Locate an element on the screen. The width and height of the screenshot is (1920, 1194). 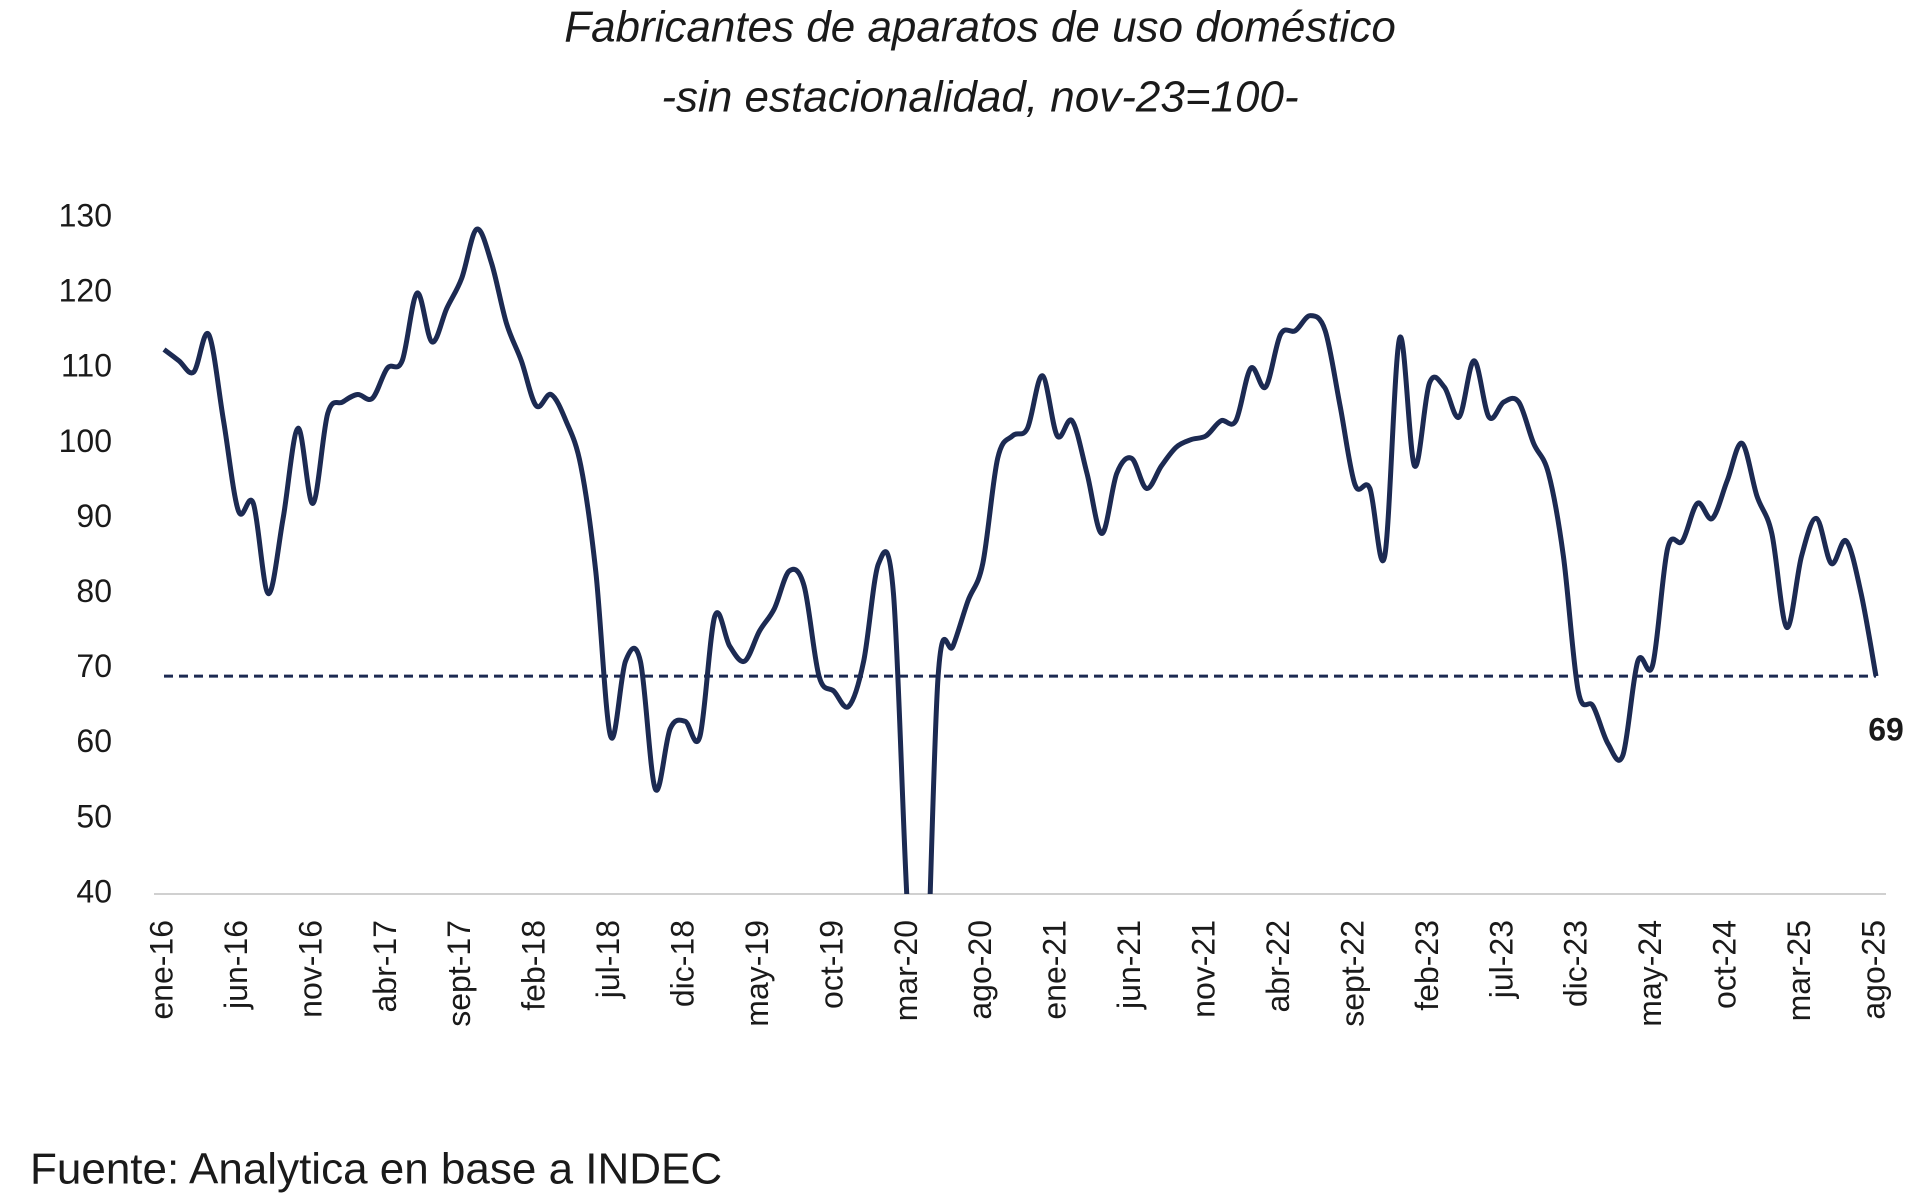
x-tick-label: jul-18 is located at coordinates (608, 959).